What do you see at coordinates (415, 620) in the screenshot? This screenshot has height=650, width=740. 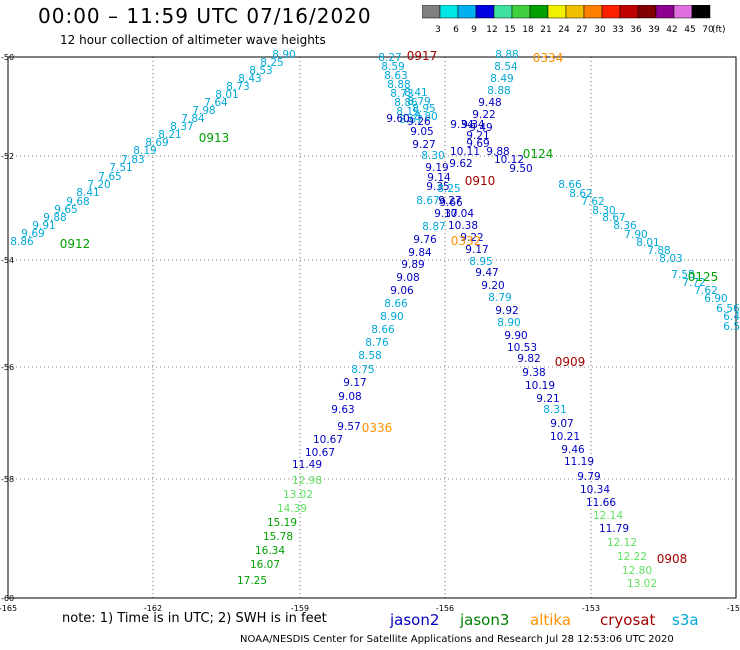 I see `legend-item-jason2: jason2` at bounding box center [415, 620].